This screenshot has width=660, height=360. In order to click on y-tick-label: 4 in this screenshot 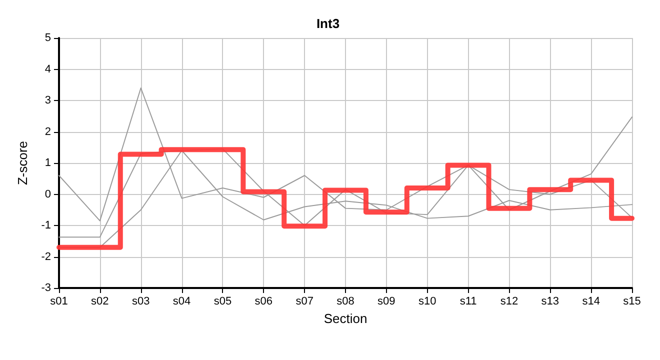, I will do `click(47, 69)`.